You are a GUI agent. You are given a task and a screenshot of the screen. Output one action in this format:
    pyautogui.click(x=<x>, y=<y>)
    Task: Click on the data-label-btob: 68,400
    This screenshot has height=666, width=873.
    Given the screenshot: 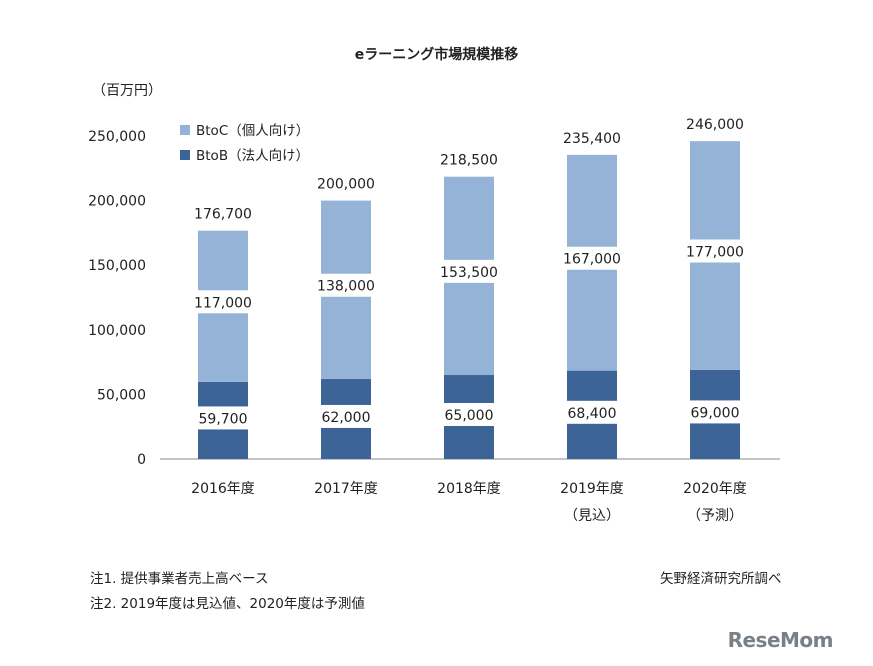 What is the action you would take?
    pyautogui.click(x=592, y=414)
    